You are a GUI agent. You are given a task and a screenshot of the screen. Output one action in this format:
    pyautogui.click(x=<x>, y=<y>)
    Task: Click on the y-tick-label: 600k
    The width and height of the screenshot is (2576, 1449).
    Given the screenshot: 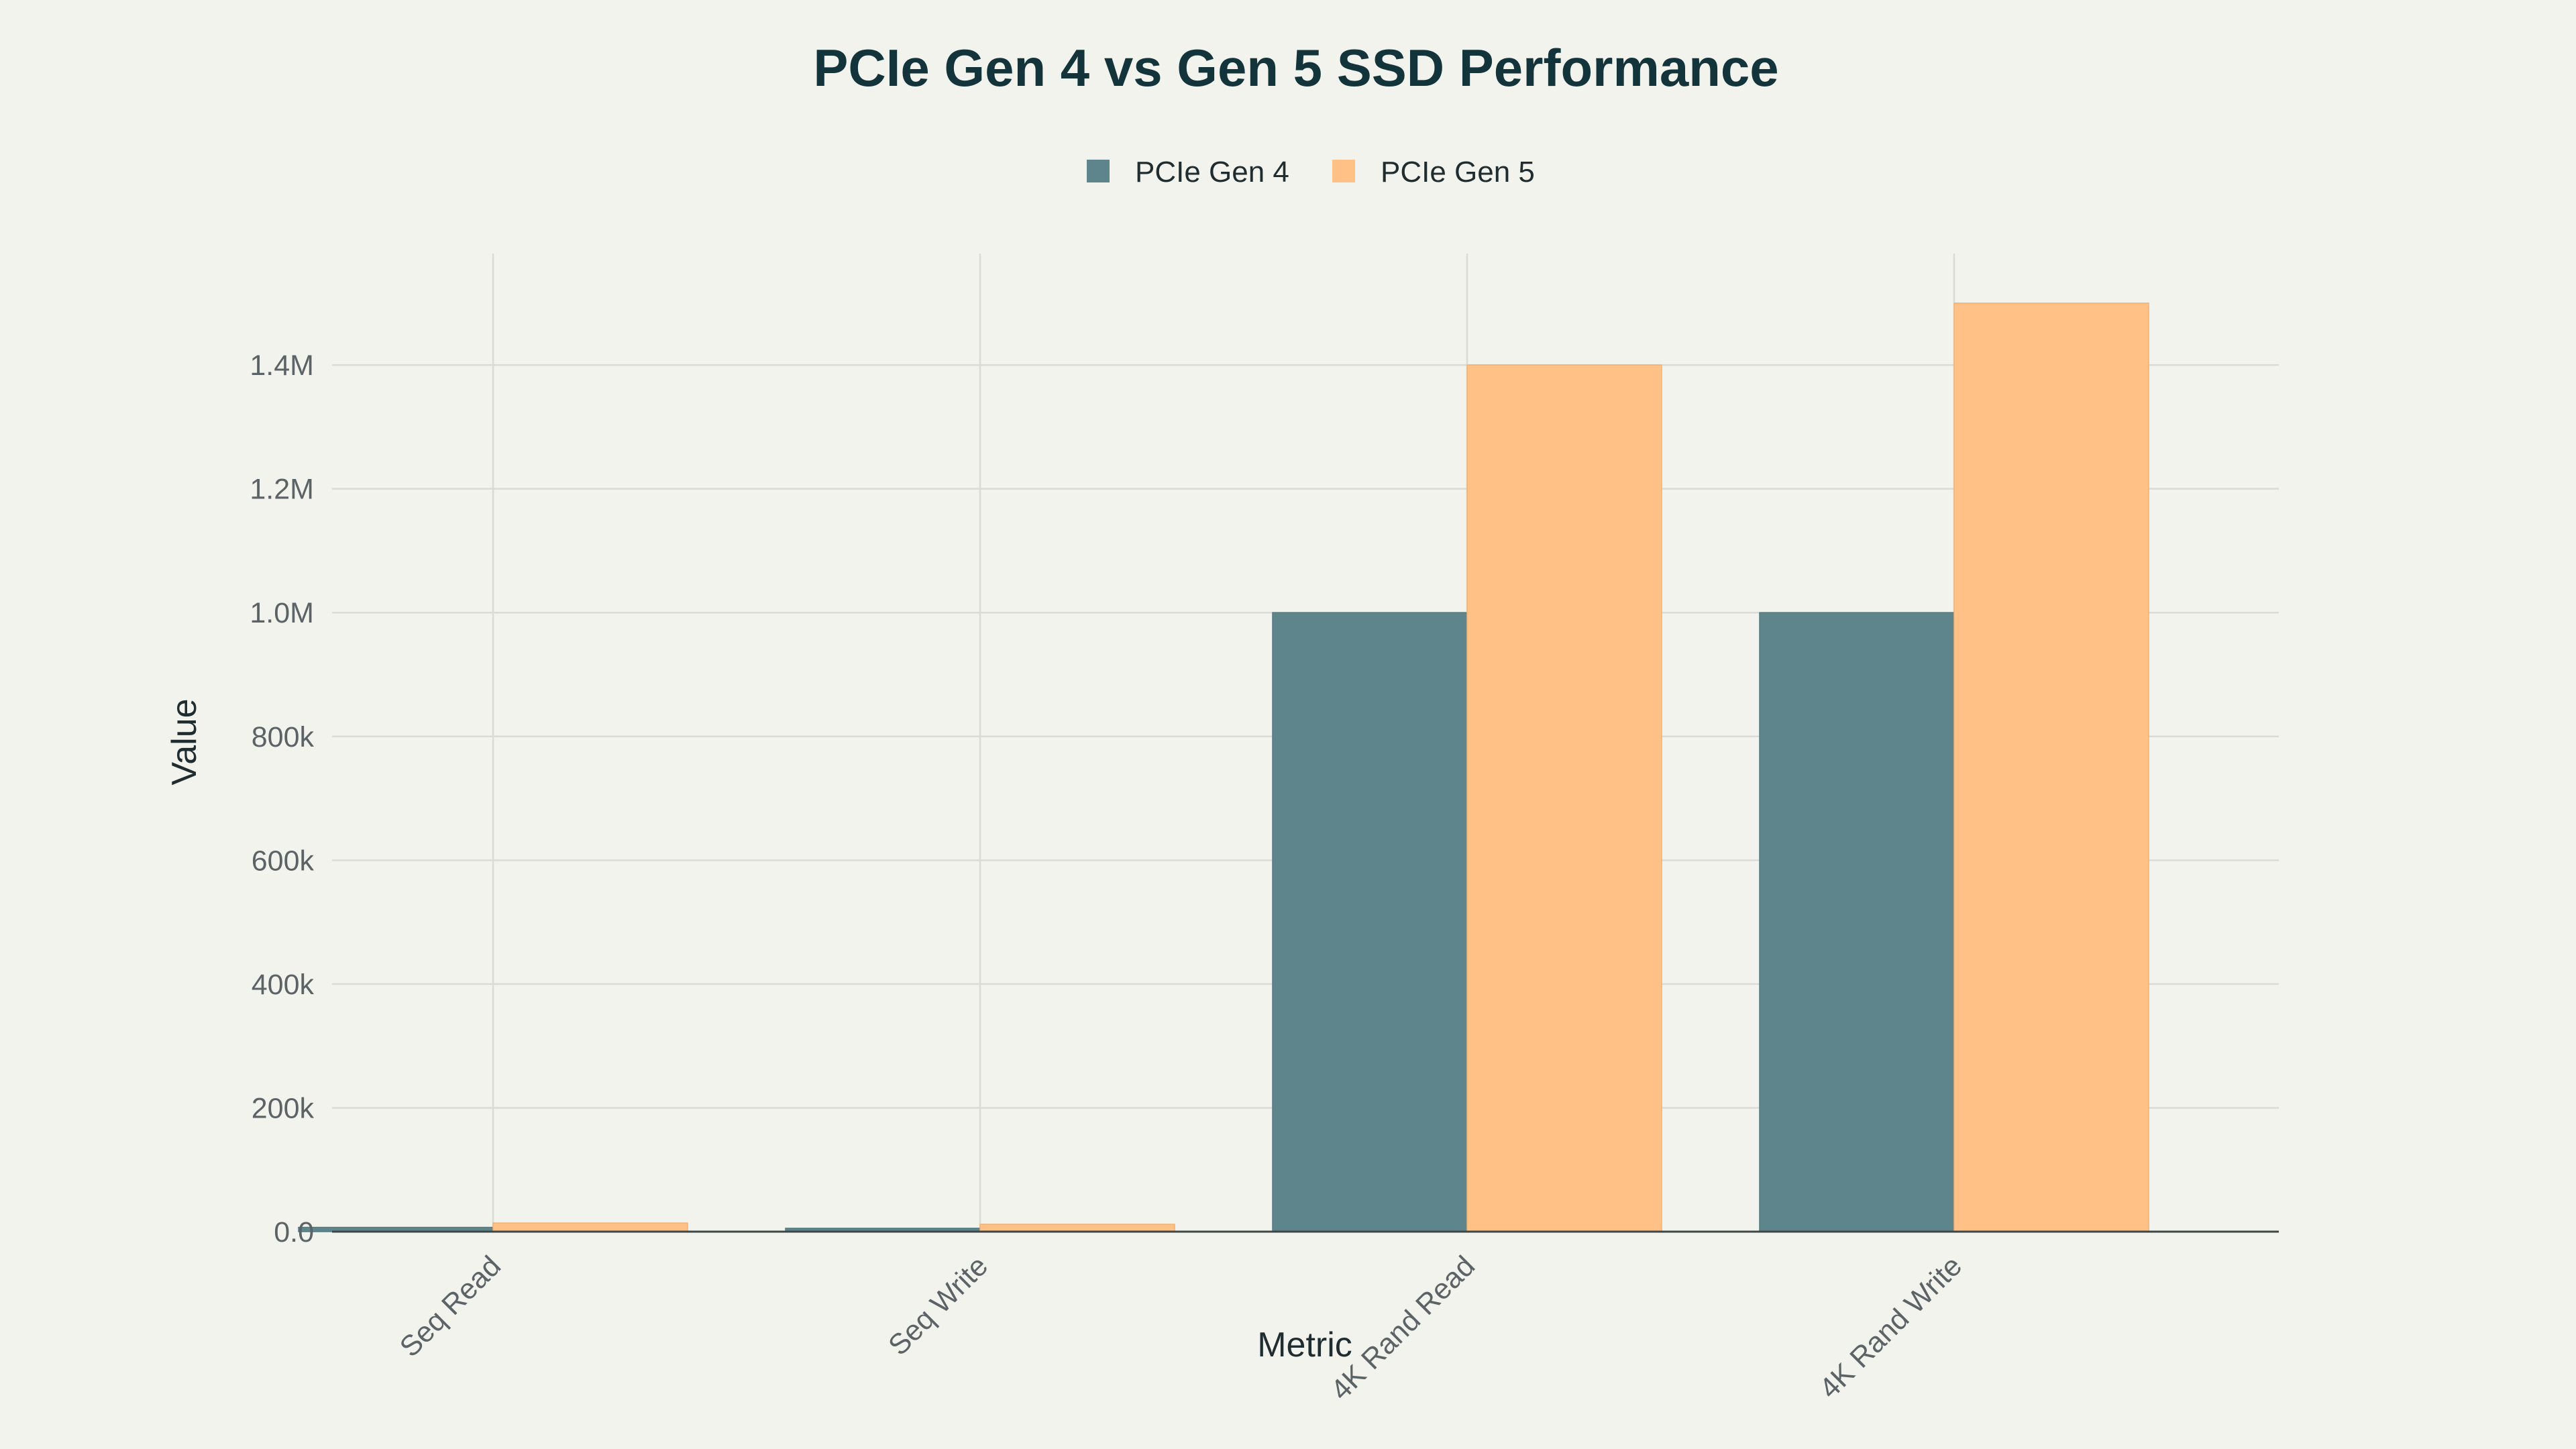 What is the action you would take?
    pyautogui.click(x=283, y=861)
    